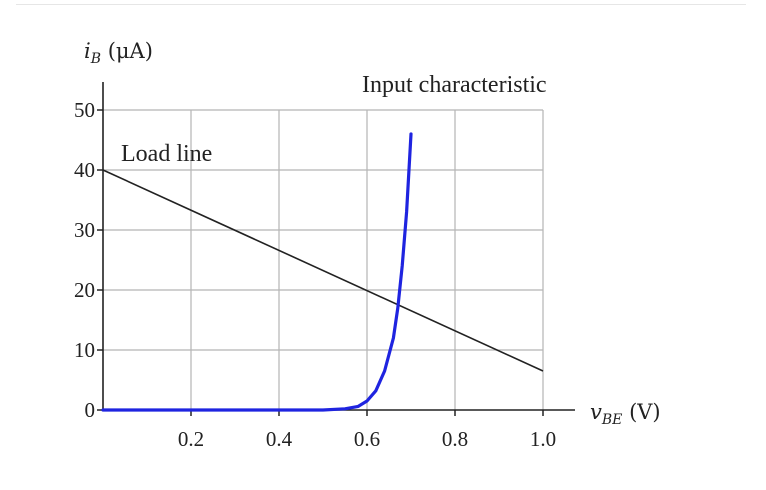  I want to click on x-tick-label: 1.0, so click(543, 439).